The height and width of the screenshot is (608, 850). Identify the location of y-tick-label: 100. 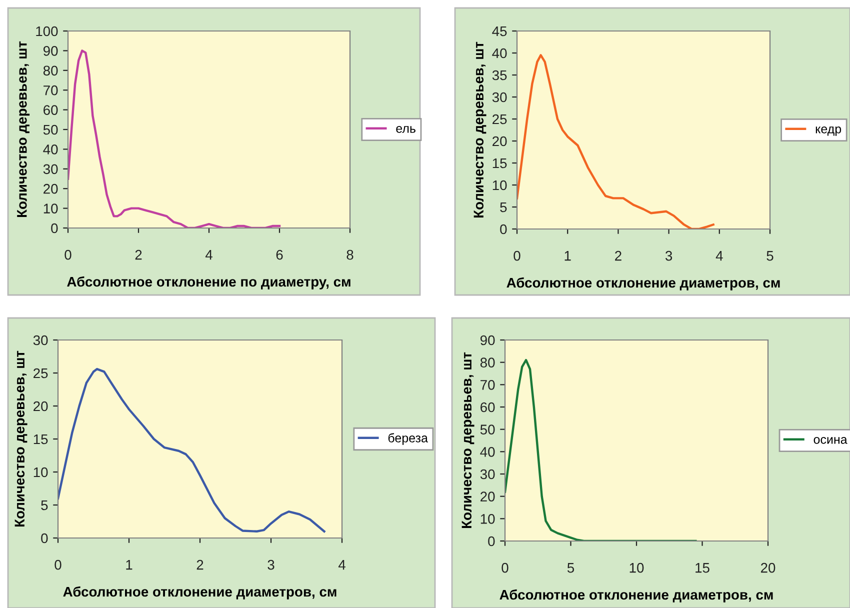
(47, 31).